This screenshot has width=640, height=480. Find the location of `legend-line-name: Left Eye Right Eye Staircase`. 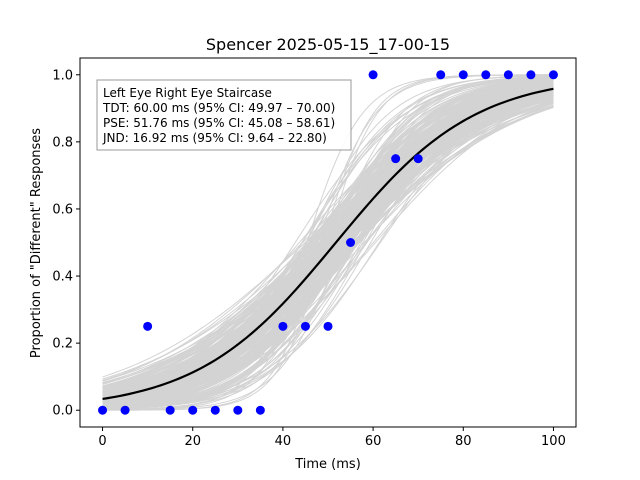

legend-line-name: Left Eye Right Eye Staircase is located at coordinates (187, 93).